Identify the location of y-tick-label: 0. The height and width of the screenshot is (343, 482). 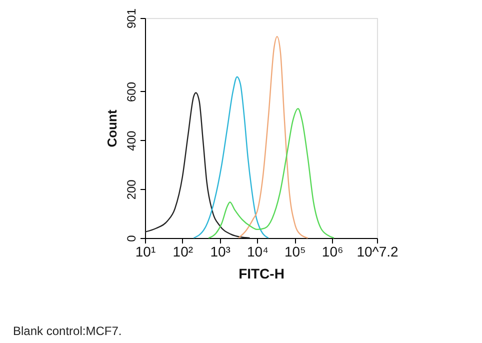
(131, 238).